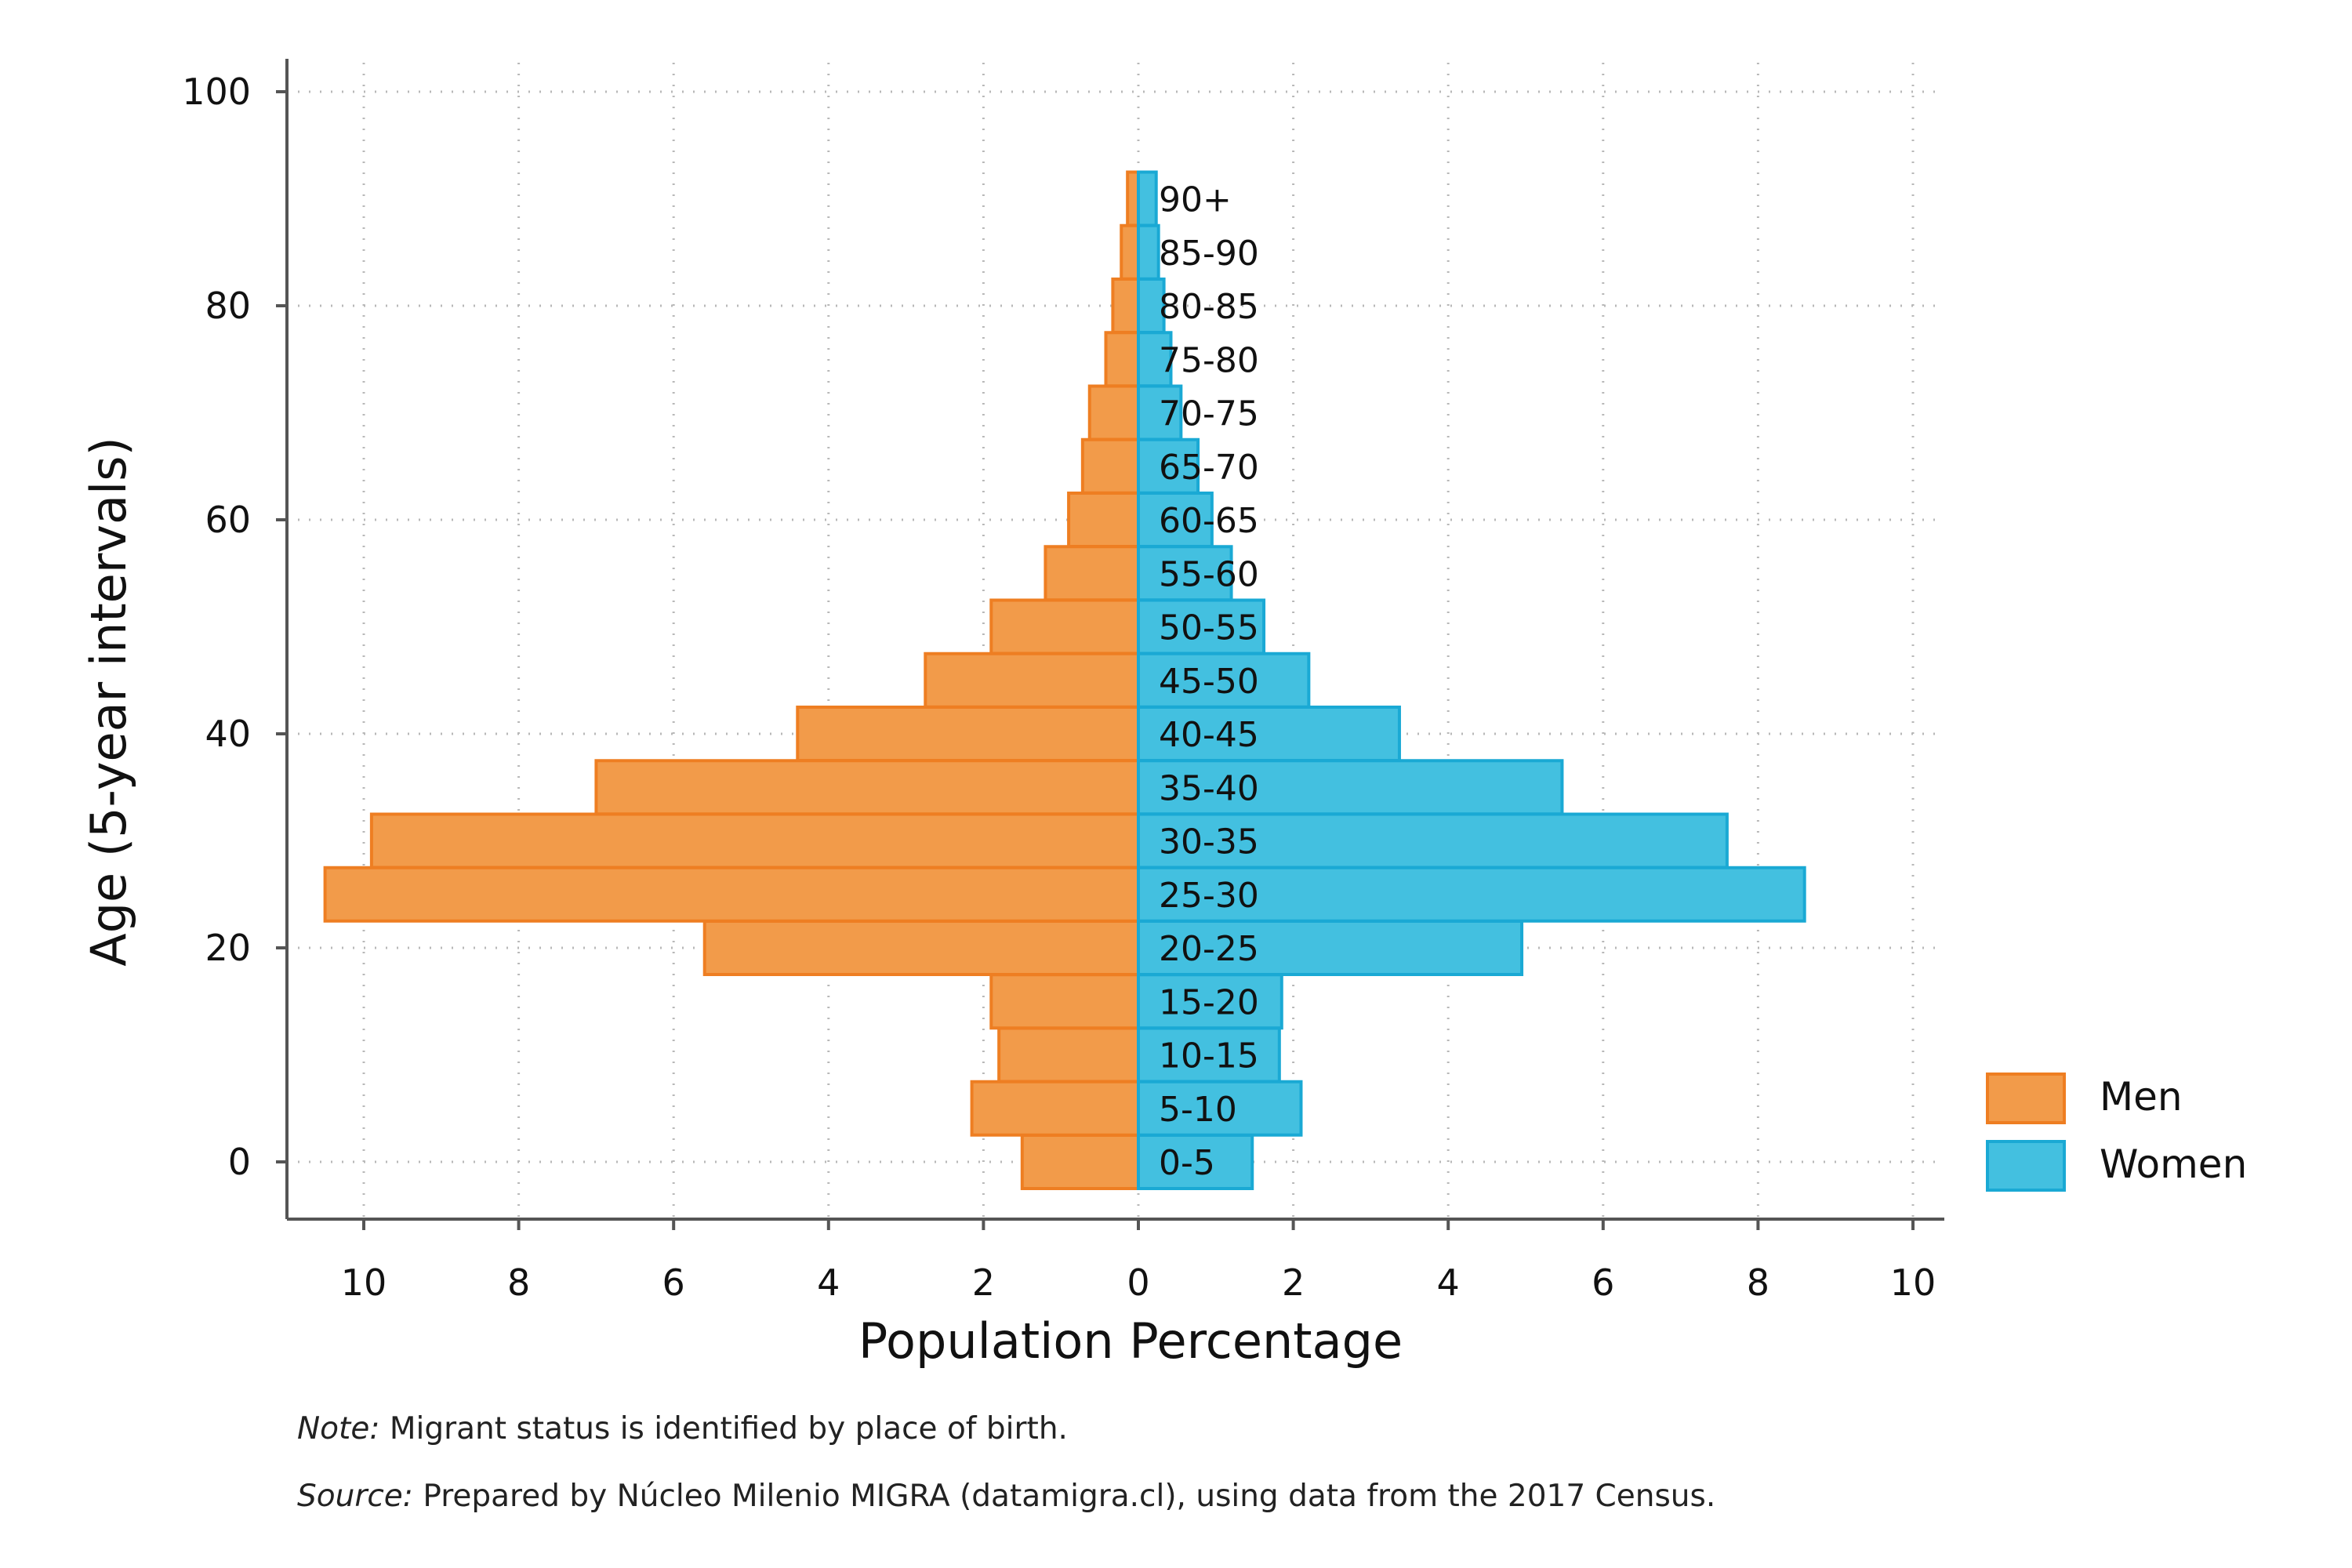  Describe the element at coordinates (1209, 1056) in the screenshot. I see `age-group-label: 10-15` at that location.